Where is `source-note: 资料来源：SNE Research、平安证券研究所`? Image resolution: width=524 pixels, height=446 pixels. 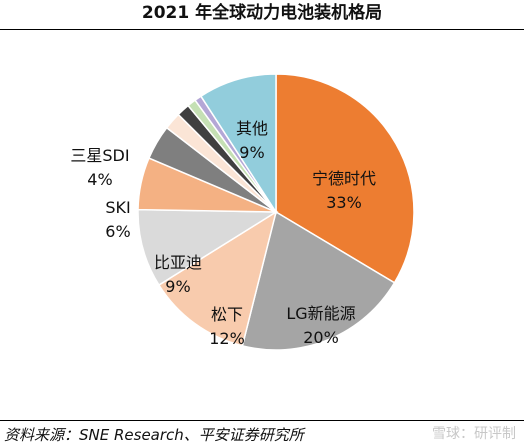
source-note: 资料来源：SNE Research、平安证券研究所 is located at coordinates (154, 435).